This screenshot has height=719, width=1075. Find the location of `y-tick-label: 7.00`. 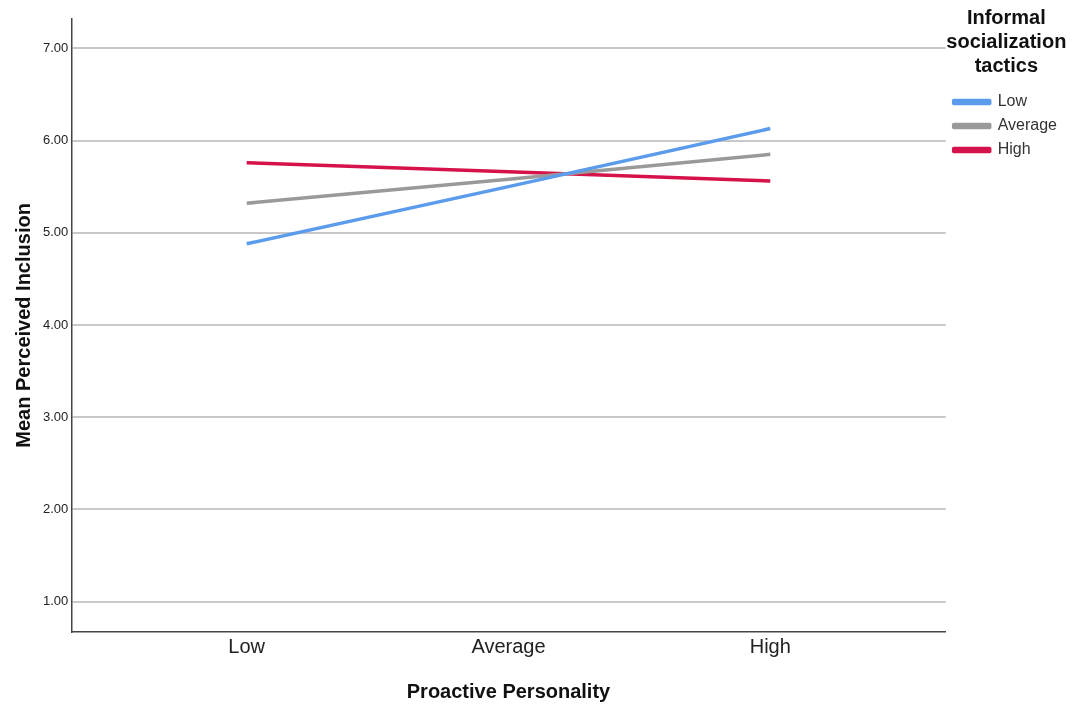

y-tick-label: 7.00 is located at coordinates (55, 47).